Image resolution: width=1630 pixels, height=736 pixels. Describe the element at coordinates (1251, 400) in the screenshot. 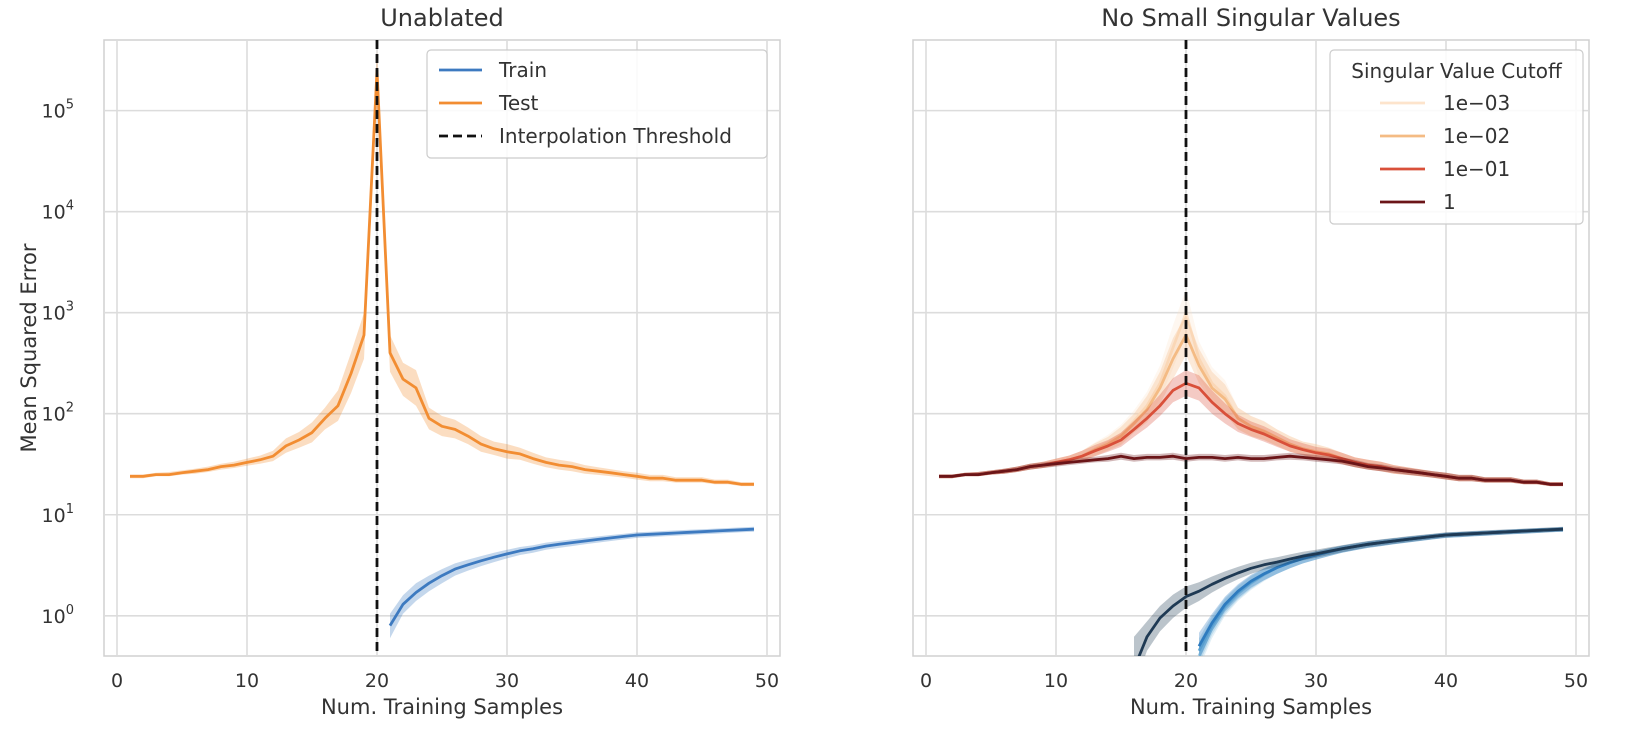

I see `confidence-band` at that location.